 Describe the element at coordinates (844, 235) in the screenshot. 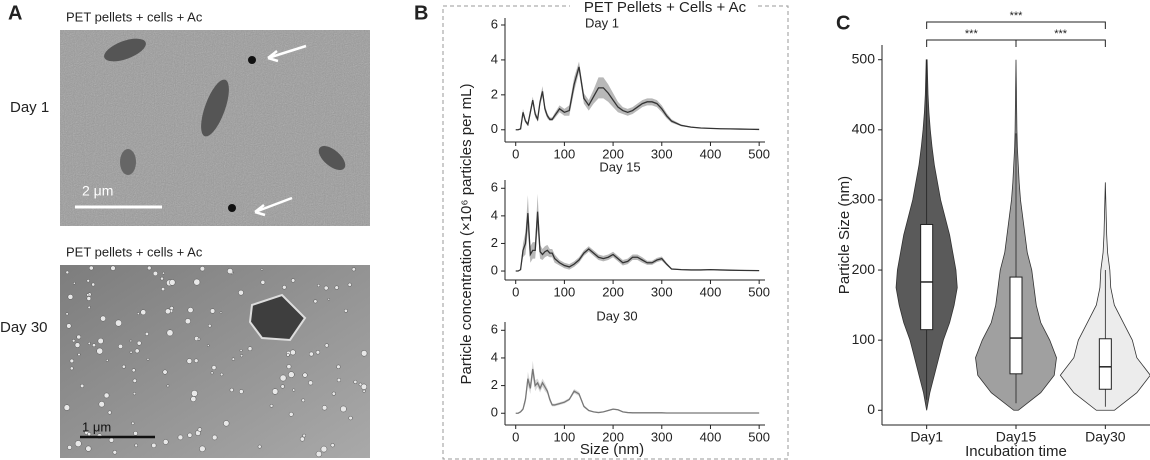

I see `y-axis-label: Particle Size (nm)` at that location.